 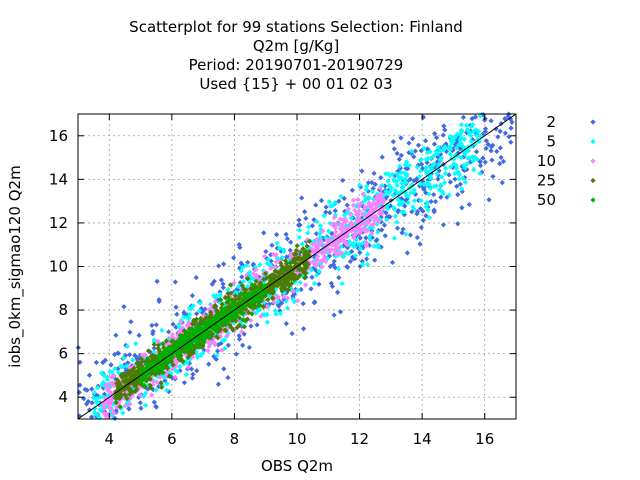 What do you see at coordinates (58, 267) in the screenshot?
I see `y-tick-label: 10` at bounding box center [58, 267].